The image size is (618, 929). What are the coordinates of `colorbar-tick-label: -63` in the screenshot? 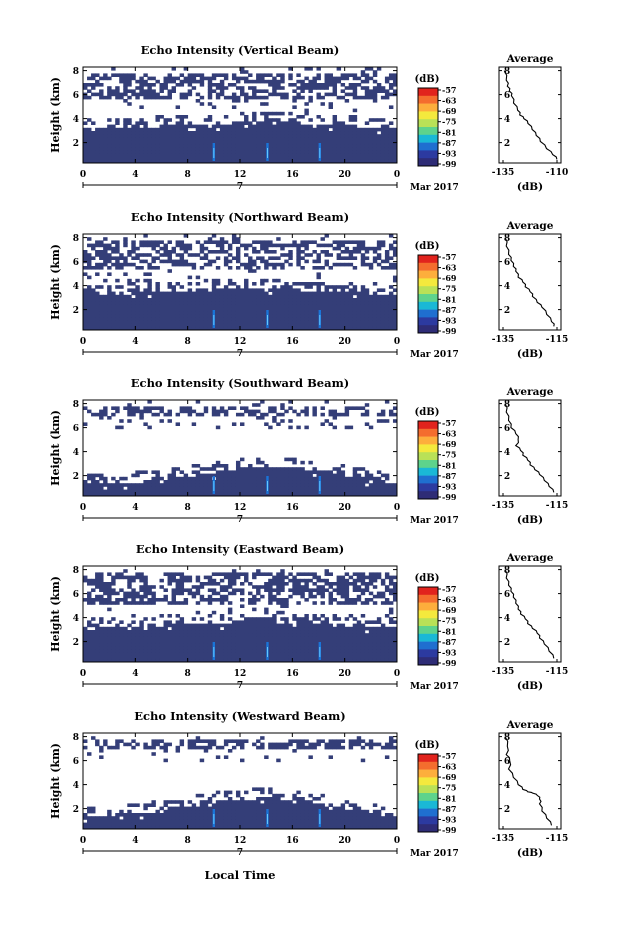 It's located at (449, 434).